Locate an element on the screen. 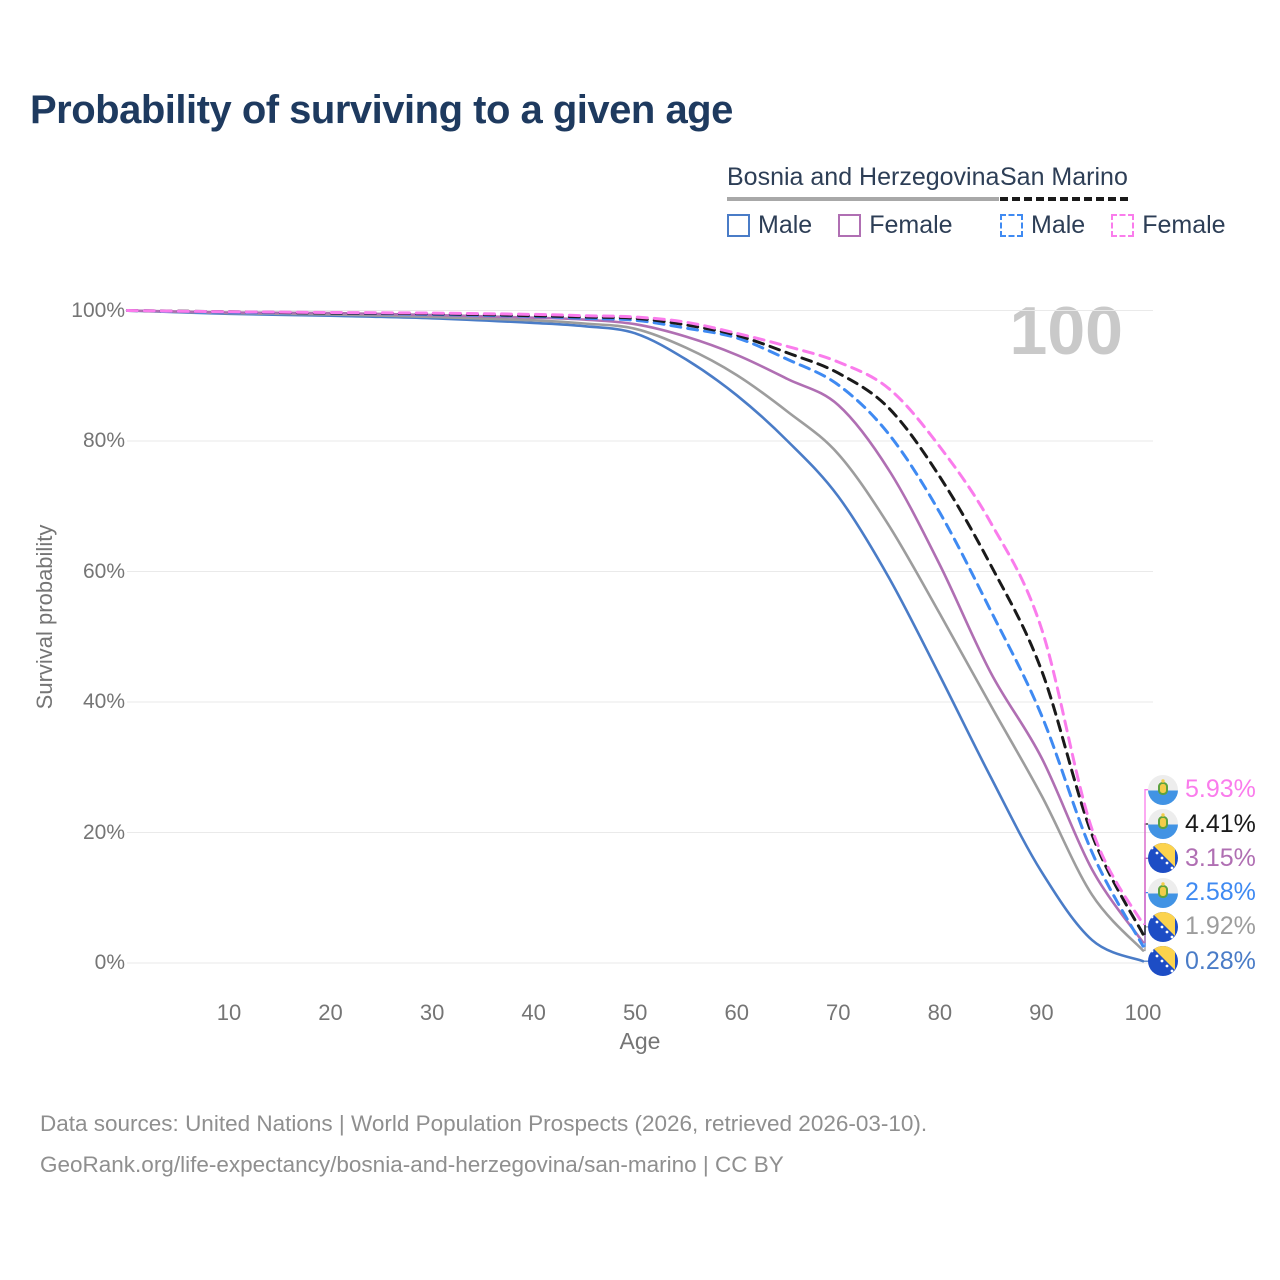 This screenshot has height=1280, width=1280. end-label-value: 1.92% is located at coordinates (1220, 926).